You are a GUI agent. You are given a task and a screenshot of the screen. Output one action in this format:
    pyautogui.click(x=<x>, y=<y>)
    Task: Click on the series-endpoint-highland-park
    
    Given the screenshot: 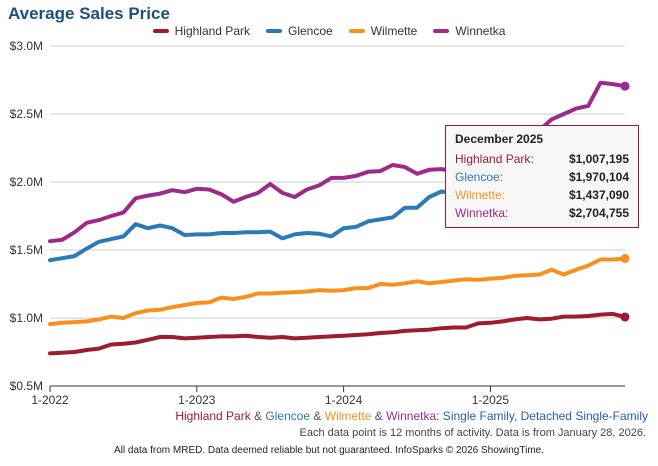 What is the action you would take?
    pyautogui.click(x=625, y=317)
    